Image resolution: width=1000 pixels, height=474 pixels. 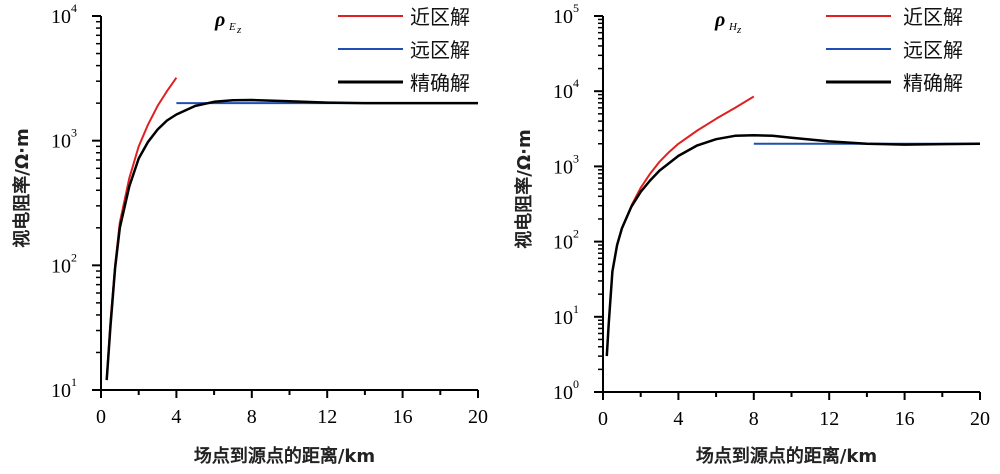 What do you see at coordinates (733, 27) in the screenshot?
I see `chart-title-subscript: H` at bounding box center [733, 27].